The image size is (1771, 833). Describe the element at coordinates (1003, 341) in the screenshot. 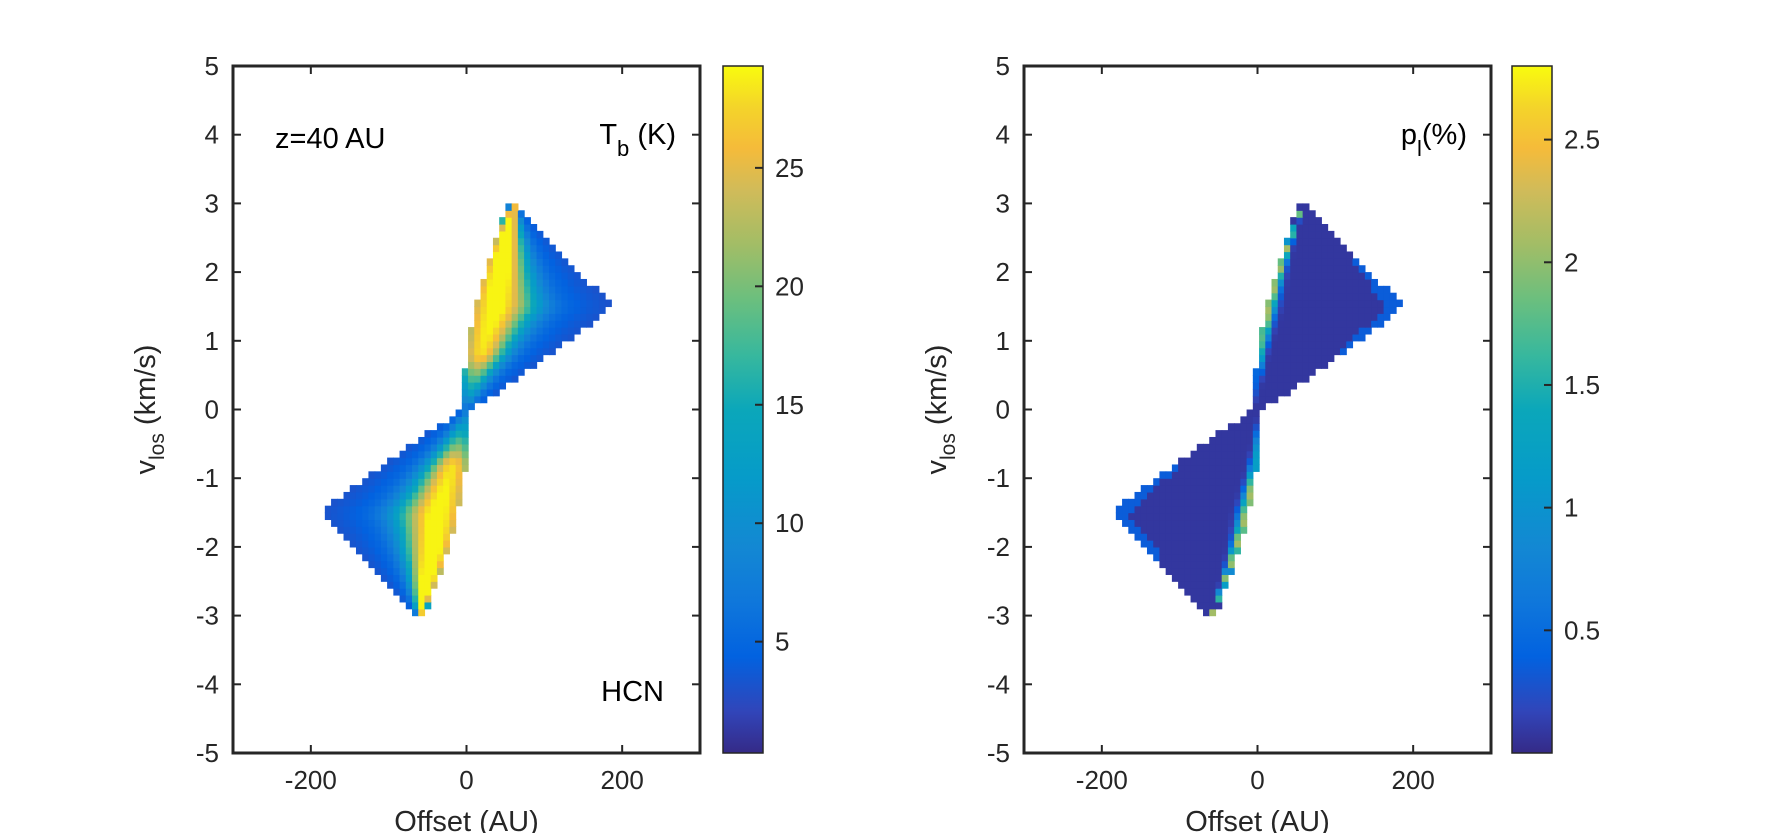

I see `y-tick-label: 1` at that location.